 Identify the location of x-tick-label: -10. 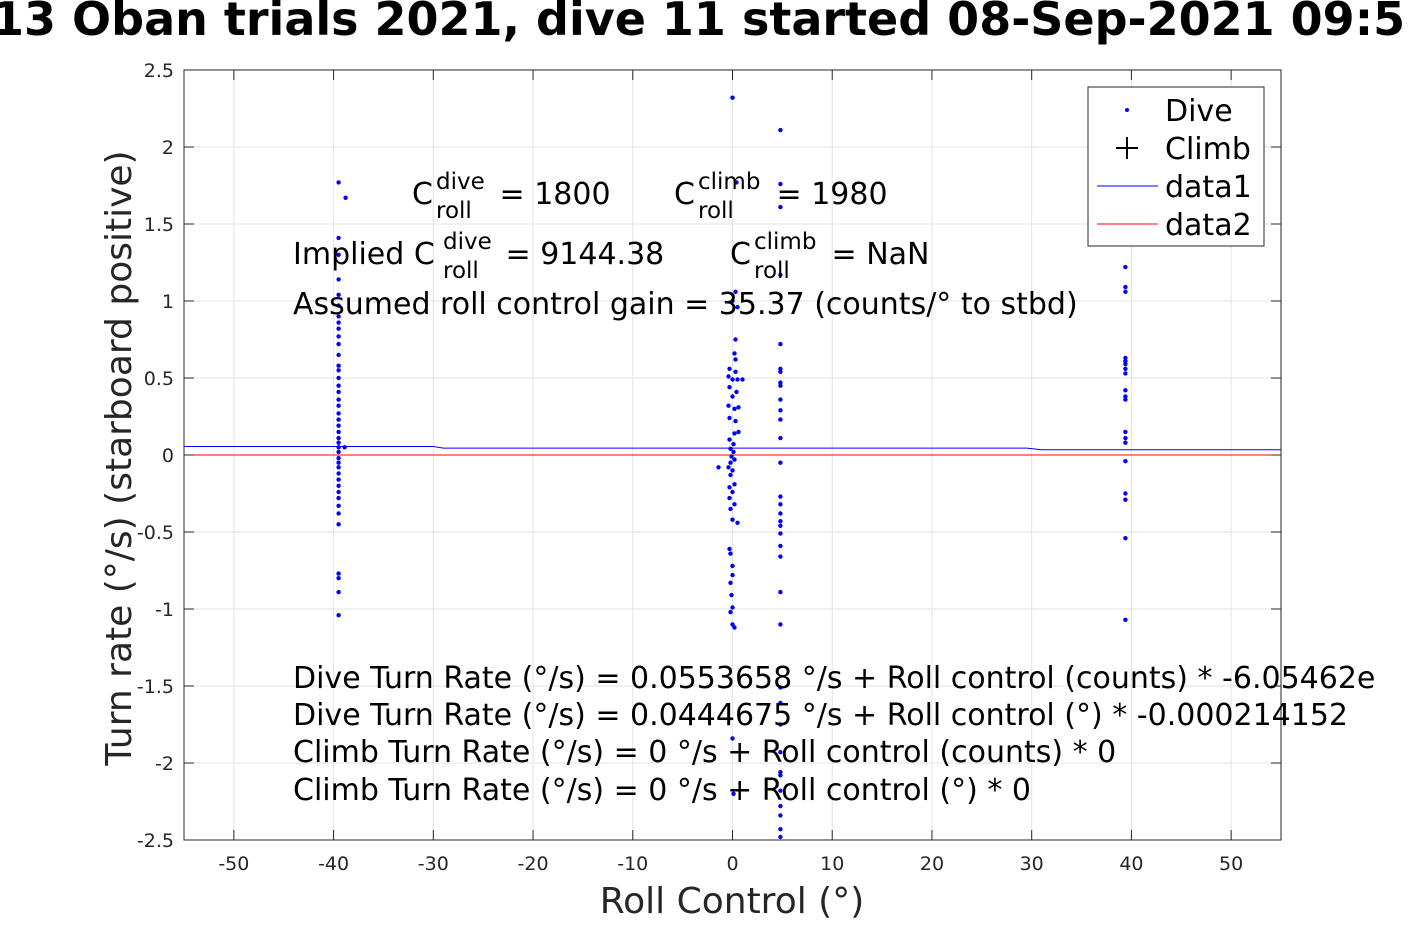
(632, 864).